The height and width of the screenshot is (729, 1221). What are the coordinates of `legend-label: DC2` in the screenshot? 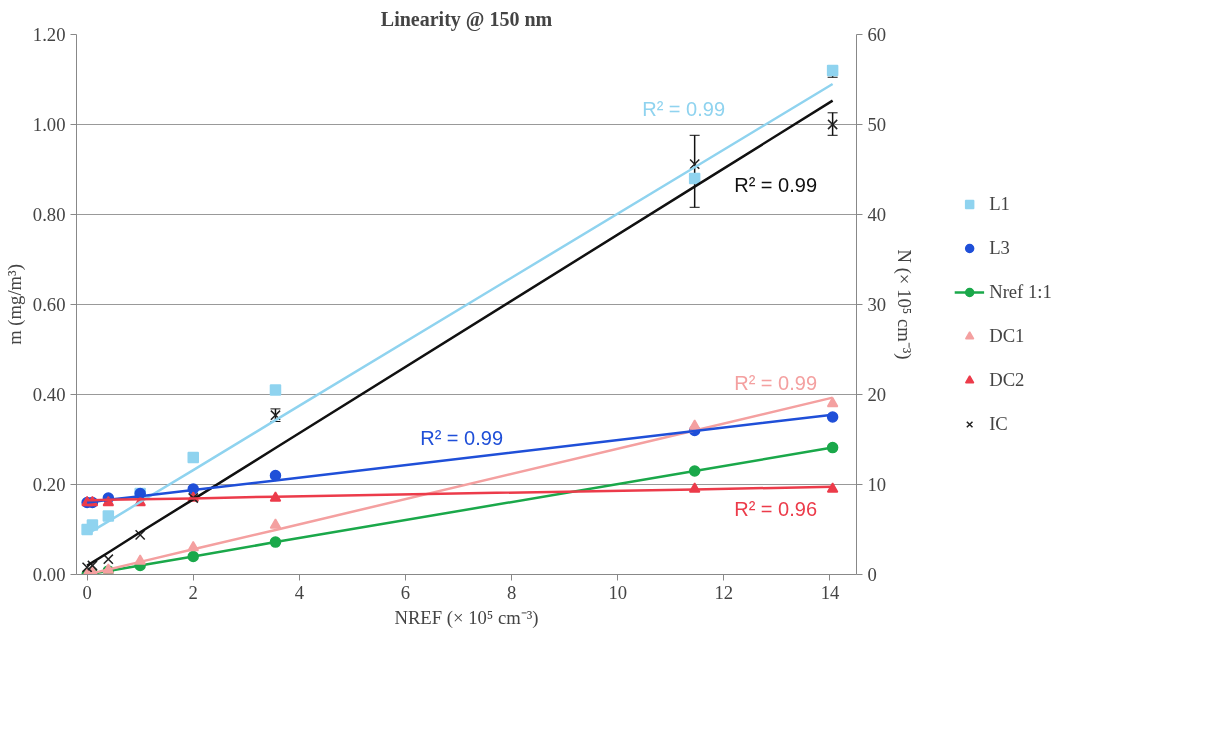 It's located at (1007, 380).